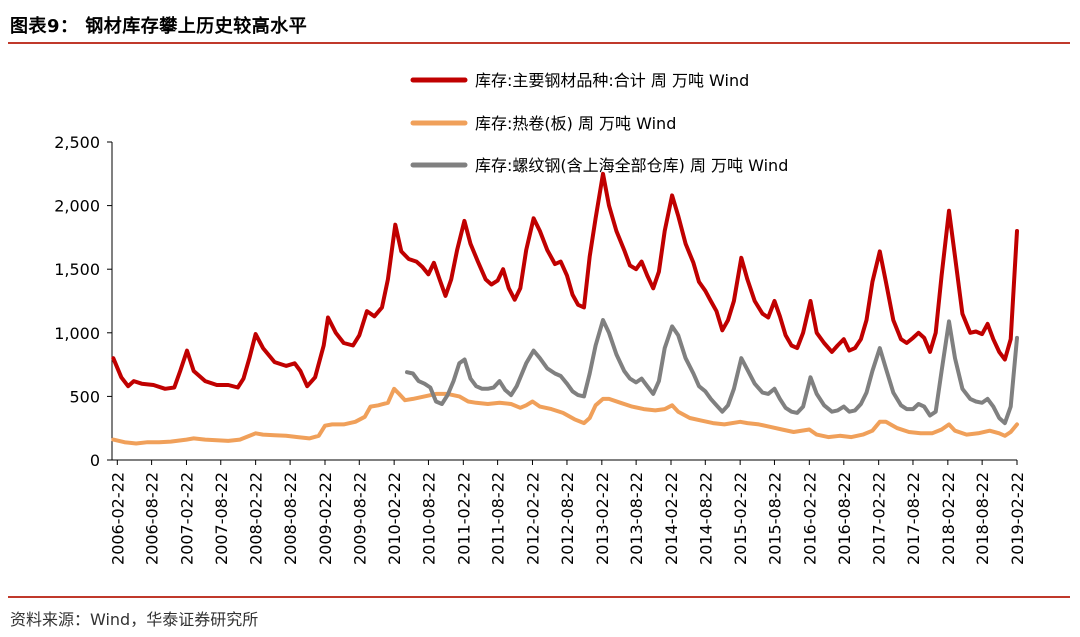  What do you see at coordinates (740, 518) in the screenshot?
I see `x-tick-label: 2015-02-22` at bounding box center [740, 518].